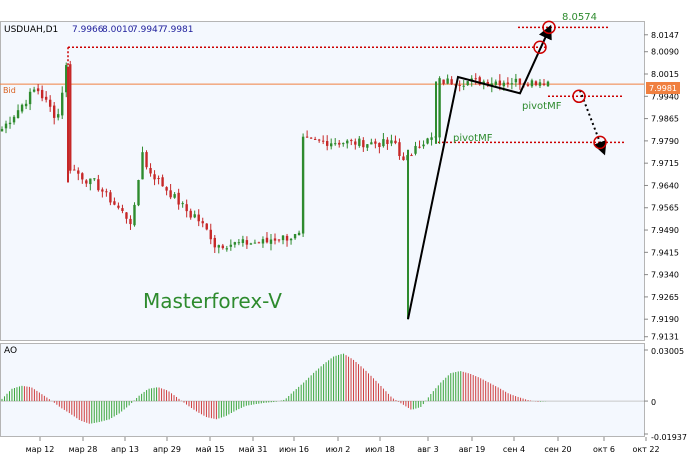  I want to click on price-tick-label: 7.9715, so click(665, 163).